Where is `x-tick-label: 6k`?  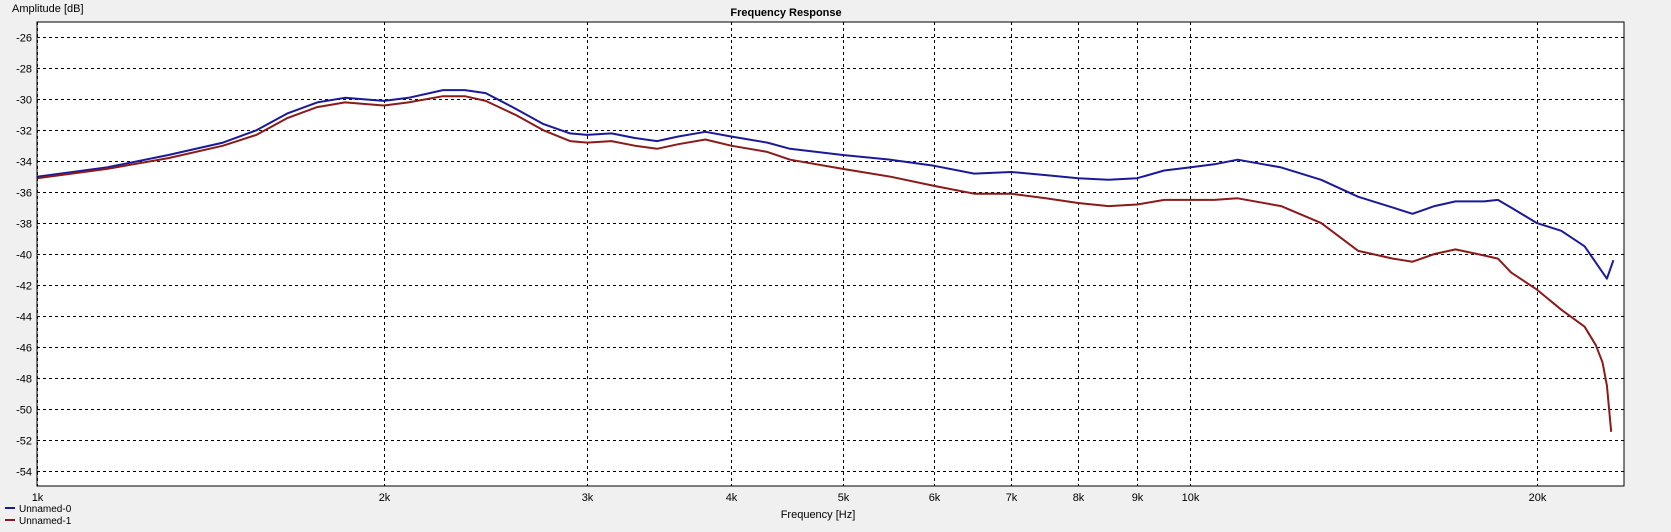 x-tick-label: 6k is located at coordinates (935, 498).